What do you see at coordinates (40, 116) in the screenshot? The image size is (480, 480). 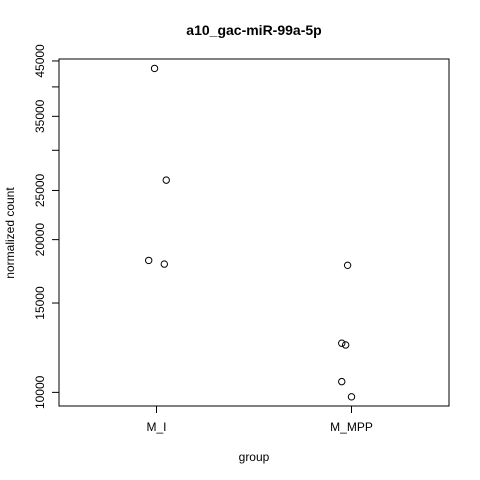 I see `y-tick-label: 35000` at bounding box center [40, 116].